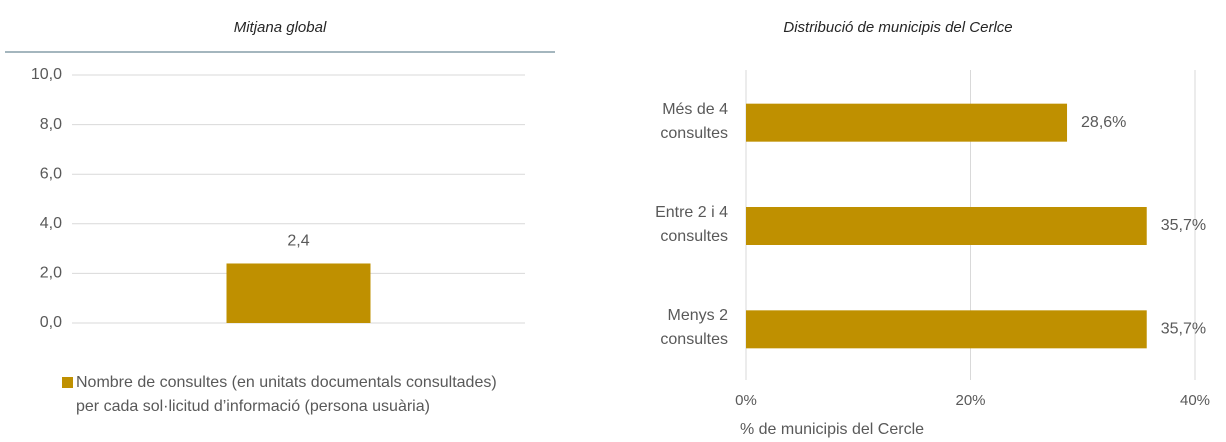 This screenshot has width=1226, height=442. Describe the element at coordinates (51, 273) in the screenshot. I see `y-tick-label: 2,0` at that location.